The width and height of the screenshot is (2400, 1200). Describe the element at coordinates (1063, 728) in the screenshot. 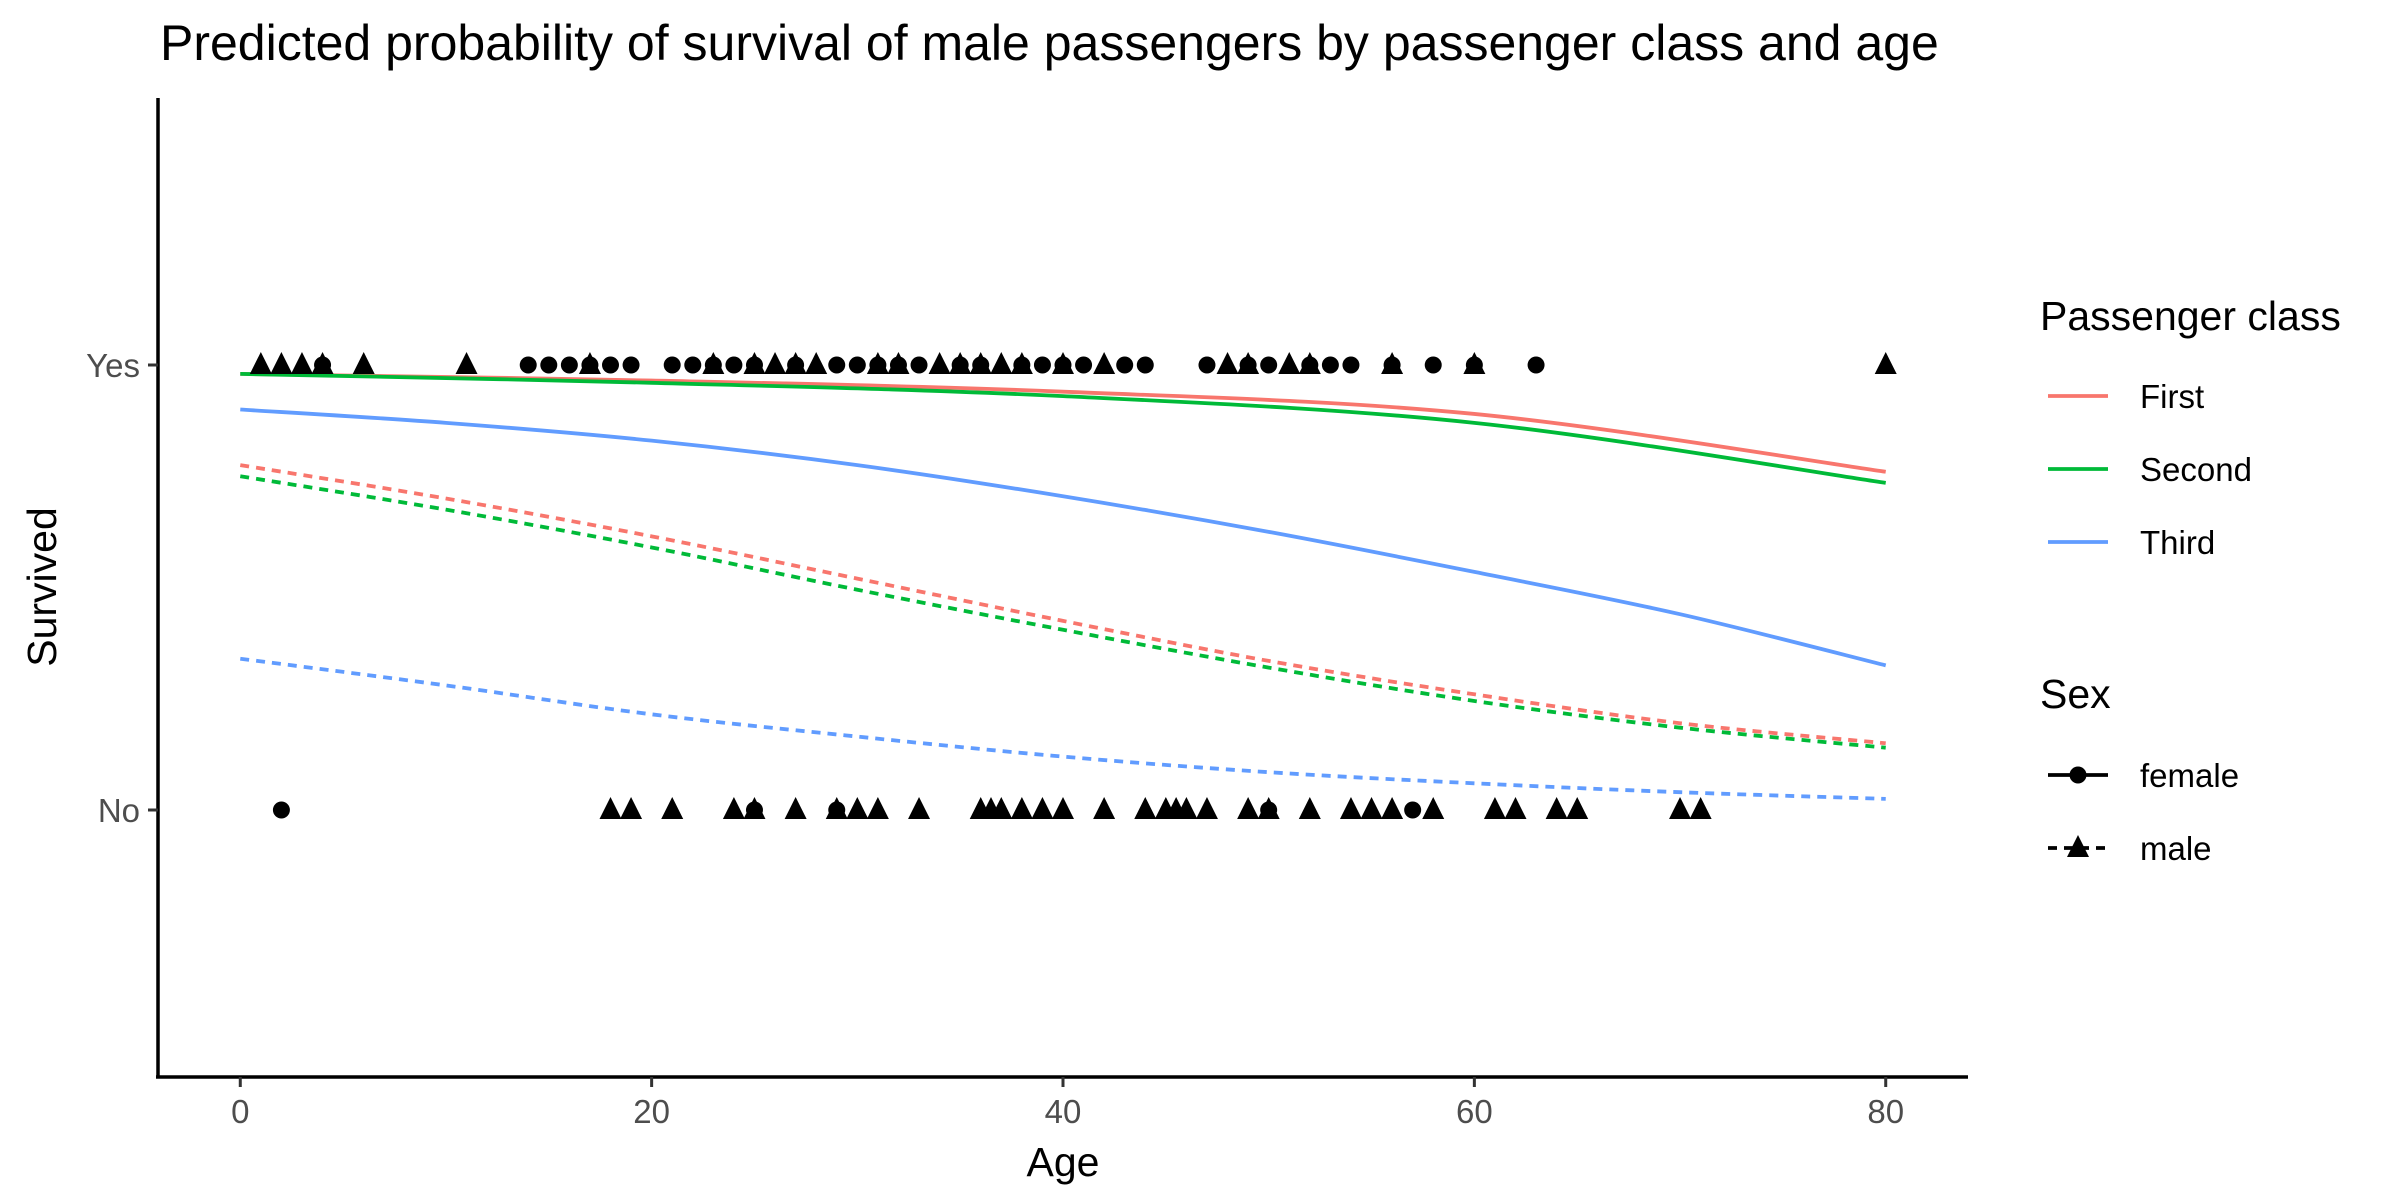

I see `series-line-third-male` at that location.